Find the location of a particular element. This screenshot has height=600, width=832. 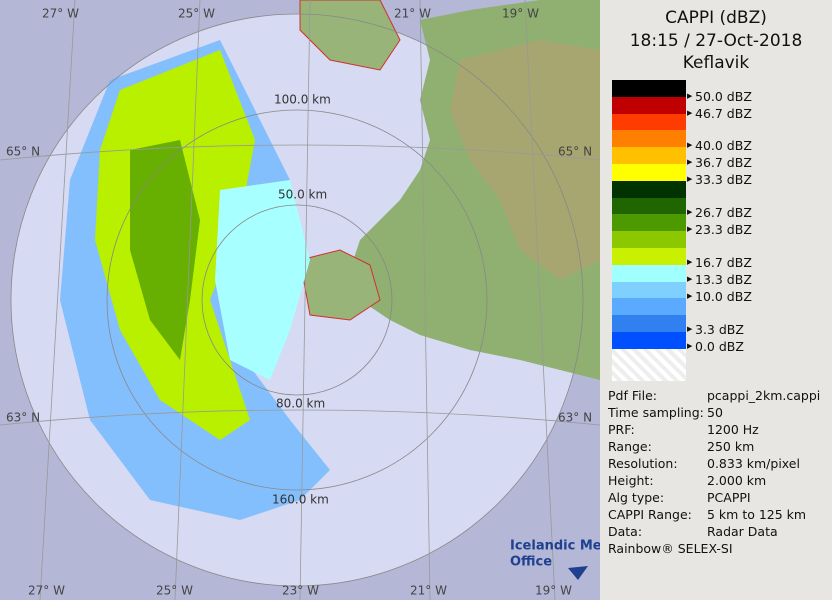

info-key: Data: is located at coordinates (625, 531).